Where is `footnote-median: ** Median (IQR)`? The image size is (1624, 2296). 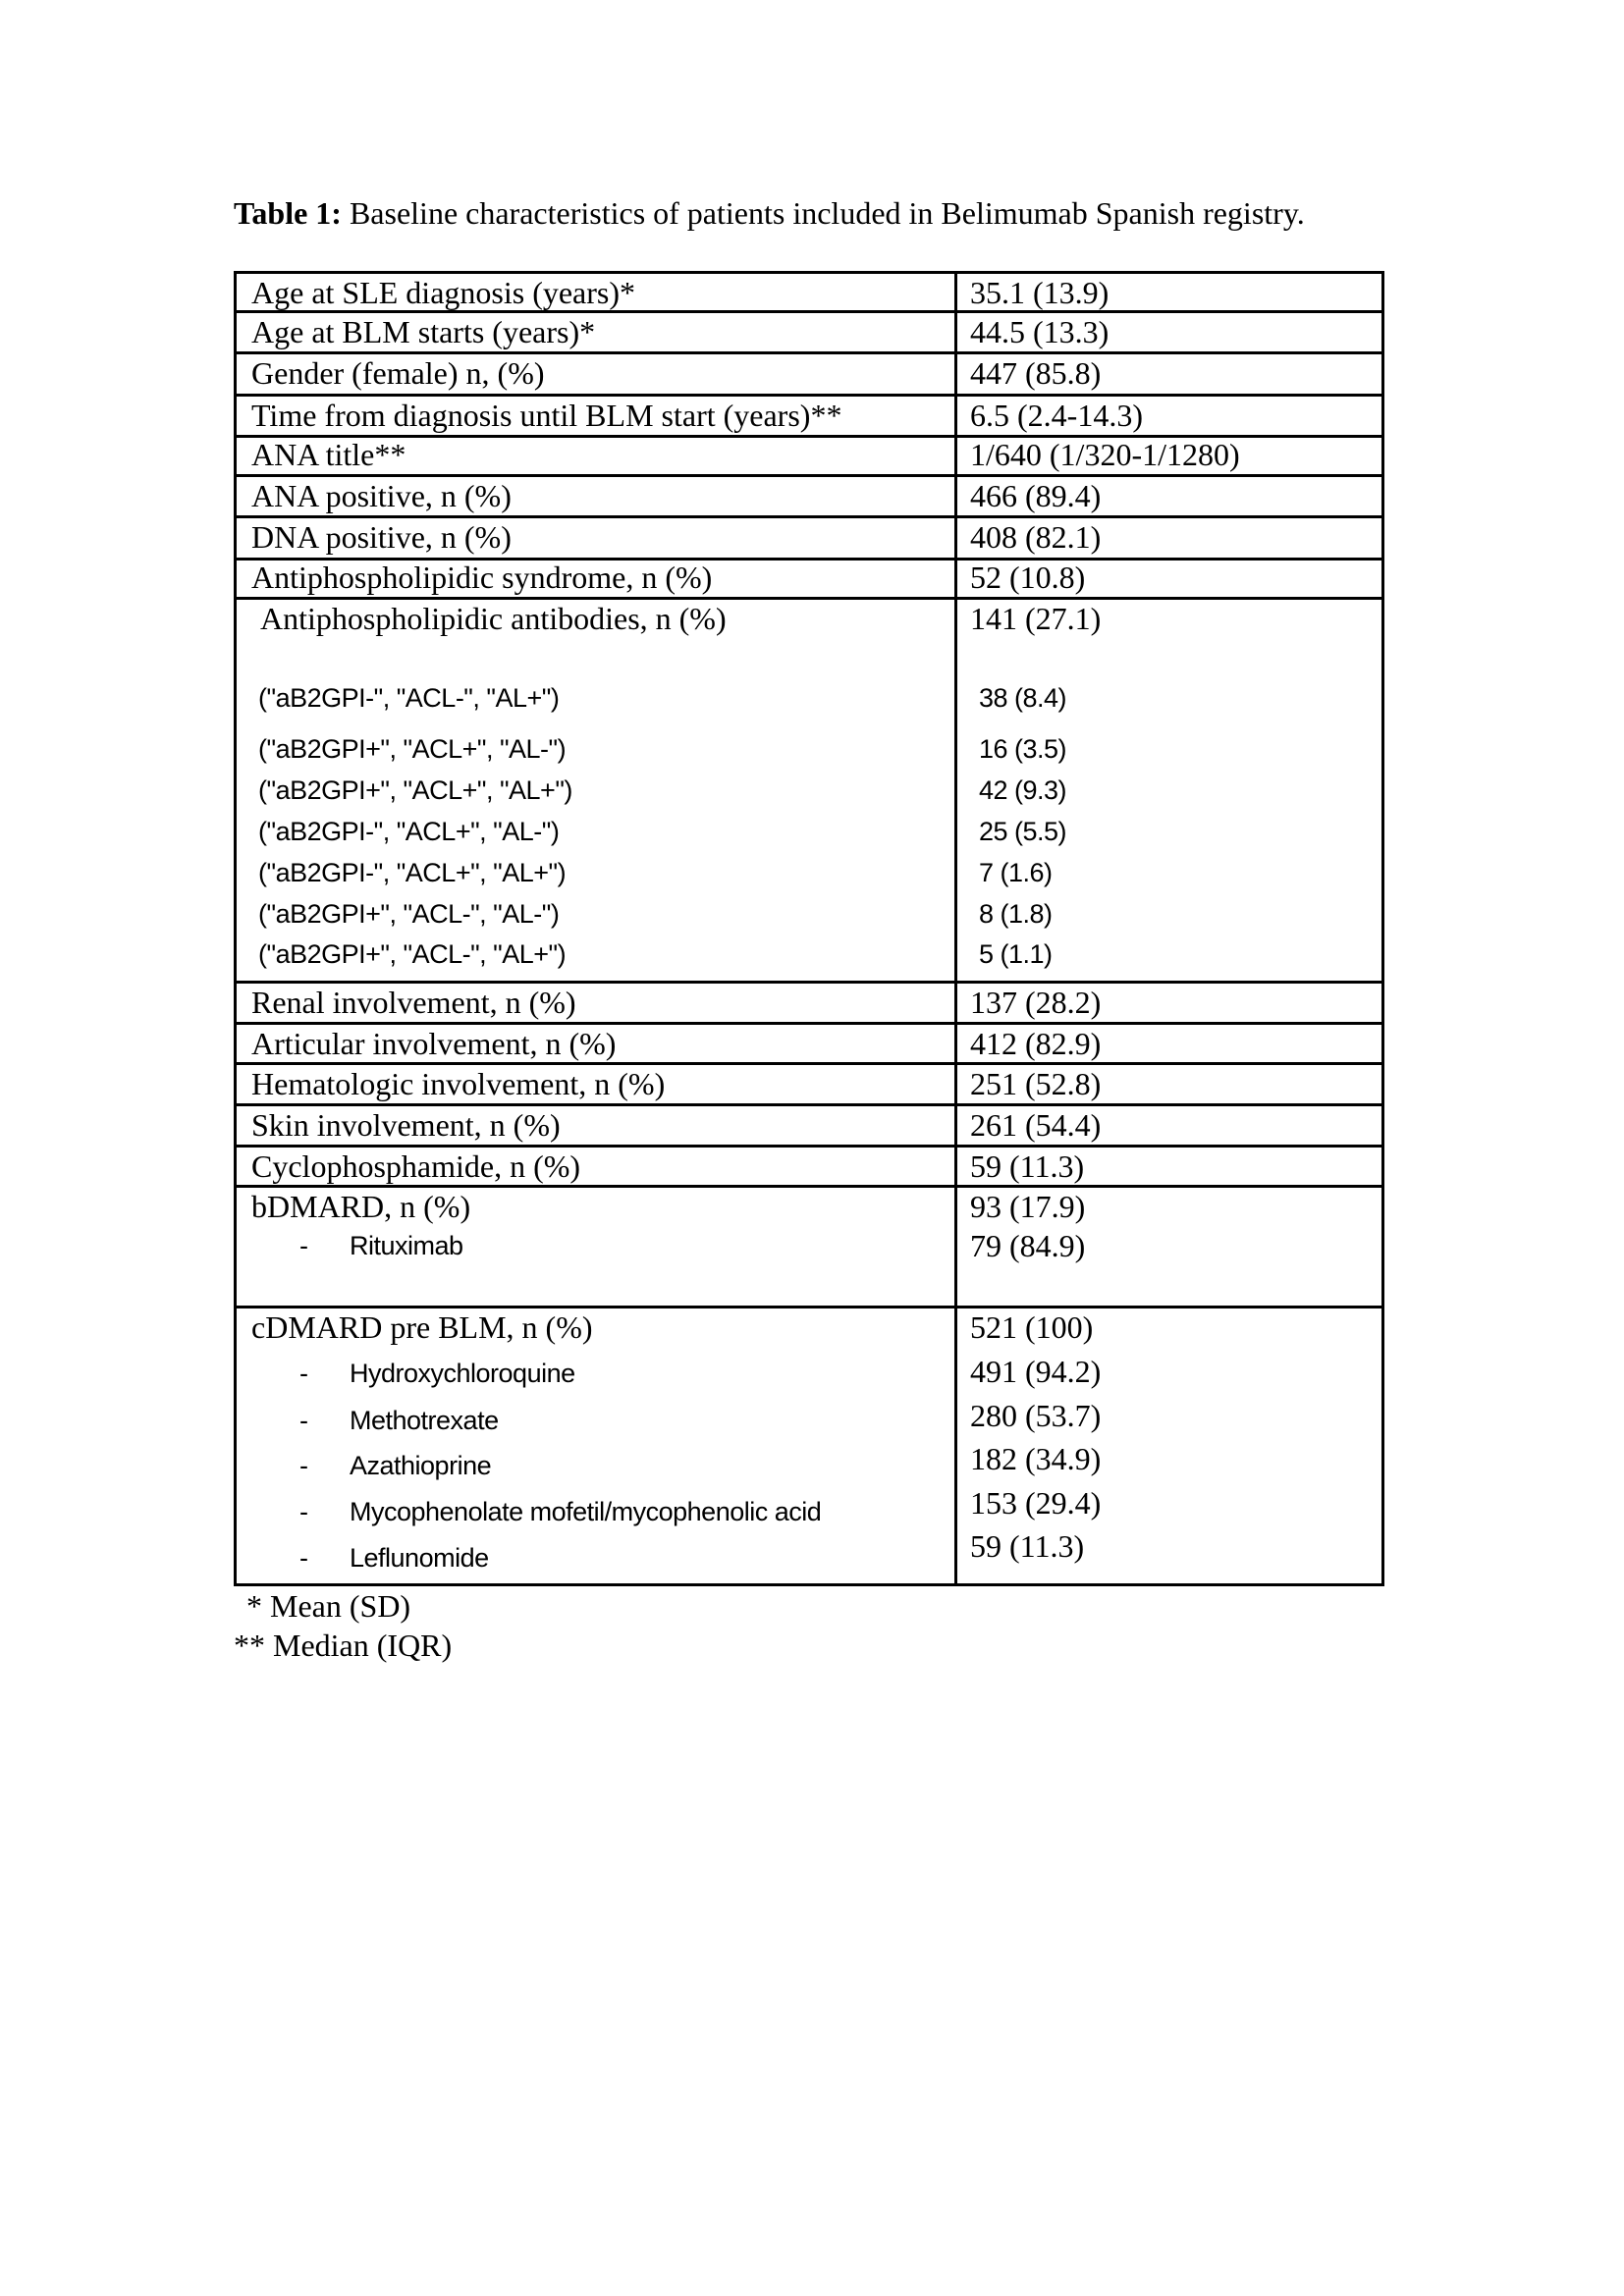 footnote-median: ** Median (IQR) is located at coordinates (343, 1645).